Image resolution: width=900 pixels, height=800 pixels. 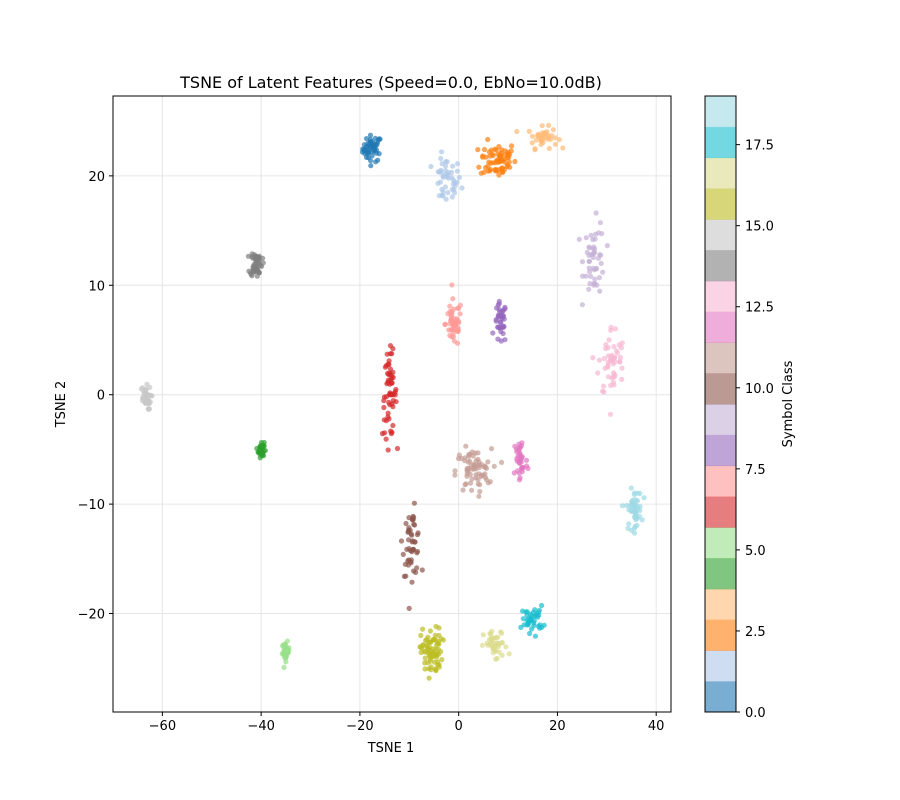 I want to click on x-tick-label: −20, so click(x=359, y=726).